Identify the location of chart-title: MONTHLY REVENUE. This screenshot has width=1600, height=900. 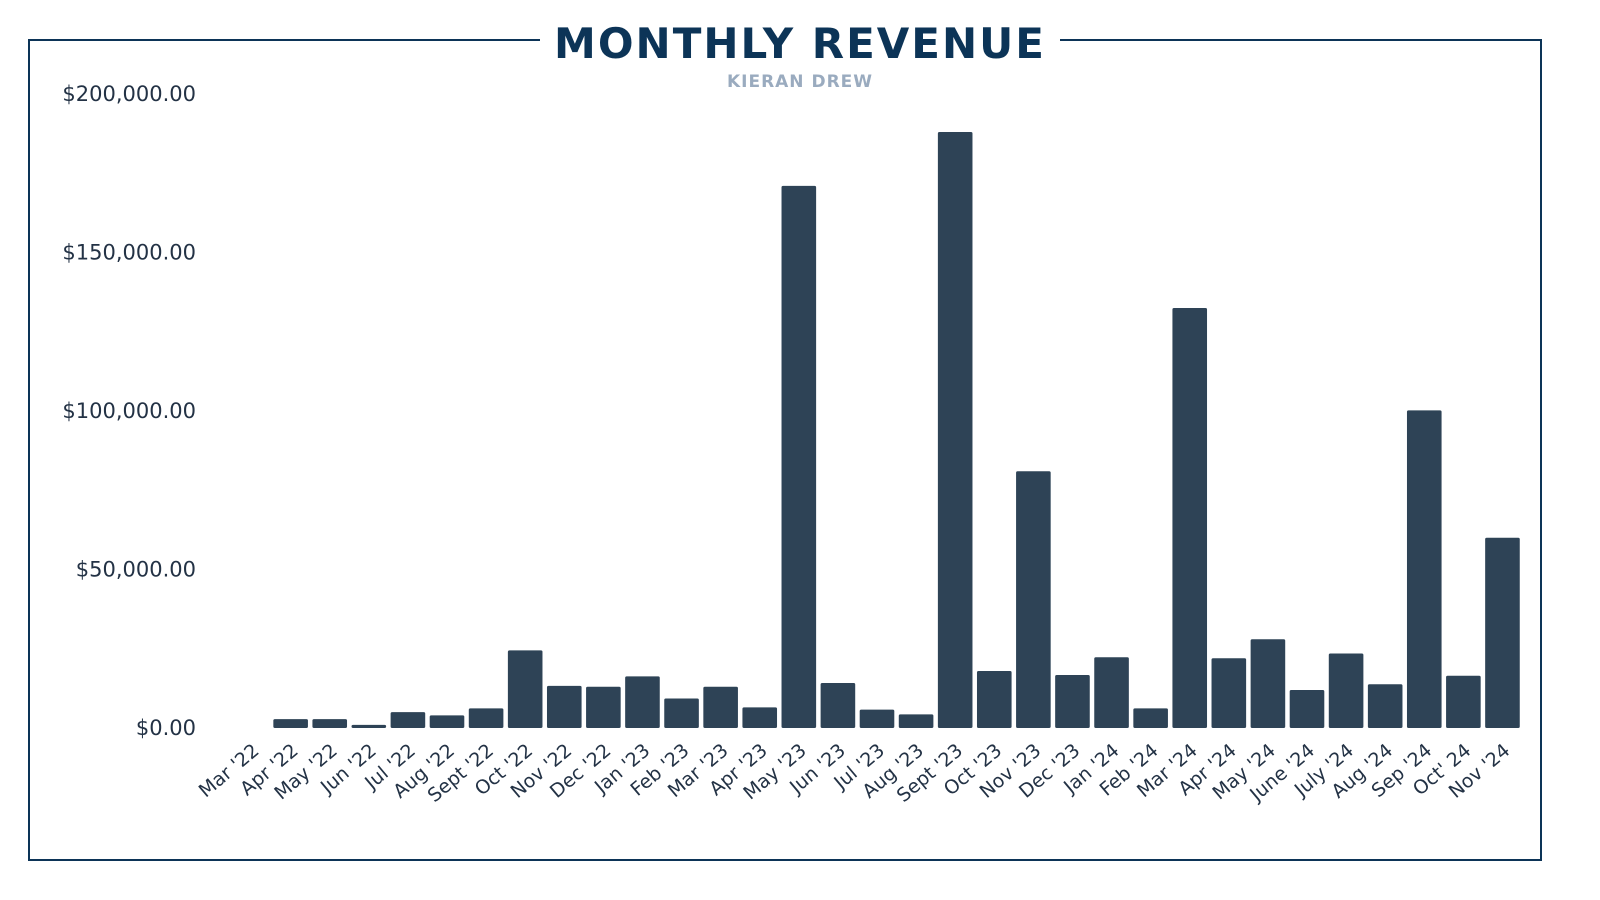
(800, 44).